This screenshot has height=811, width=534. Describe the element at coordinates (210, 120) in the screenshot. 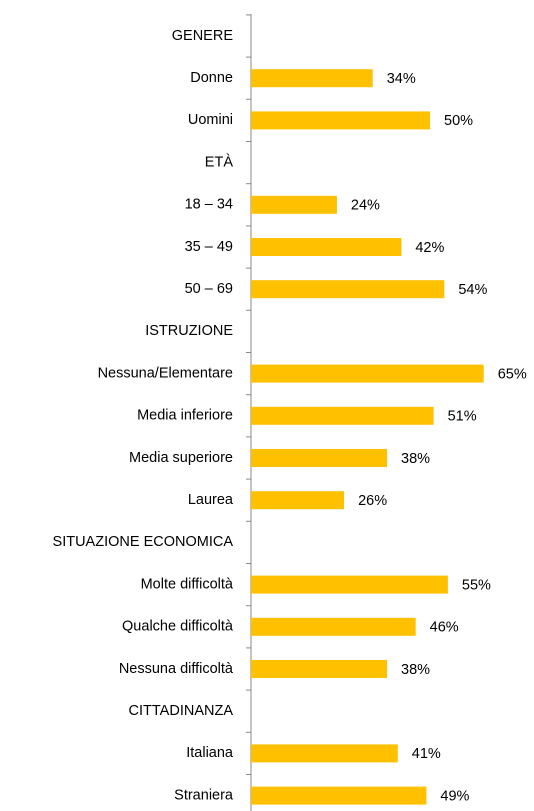

I see `category-label: Uomini` at that location.